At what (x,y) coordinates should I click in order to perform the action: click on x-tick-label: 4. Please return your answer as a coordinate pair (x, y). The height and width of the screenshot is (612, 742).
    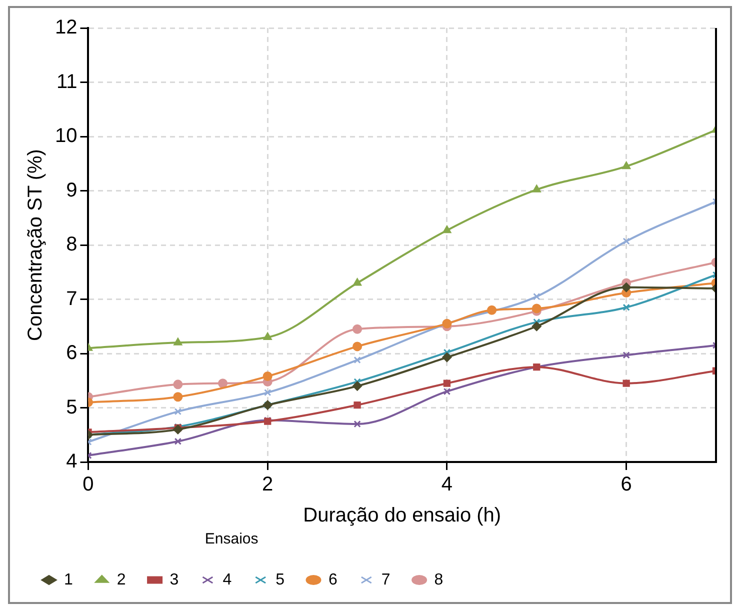
    Looking at the image, I should click on (447, 485).